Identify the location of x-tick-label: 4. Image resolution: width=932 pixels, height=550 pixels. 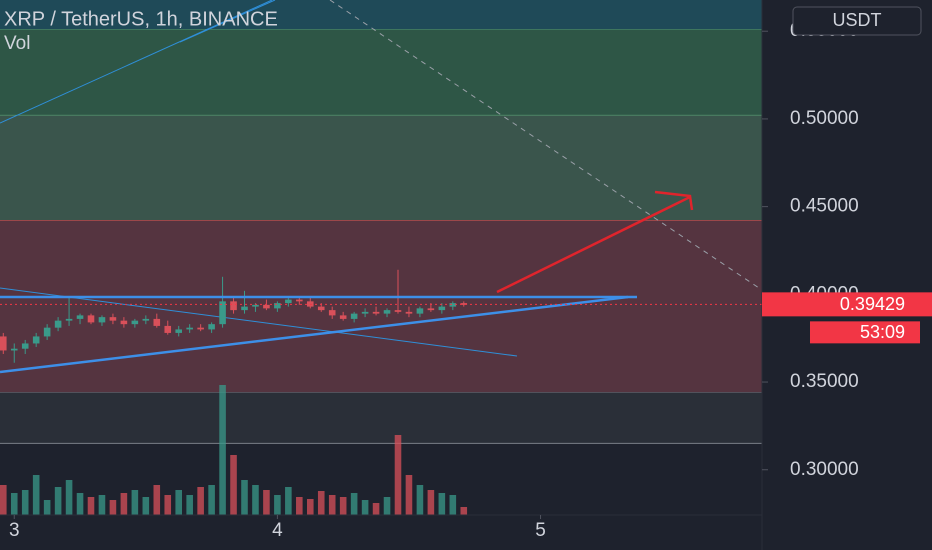
(277, 530).